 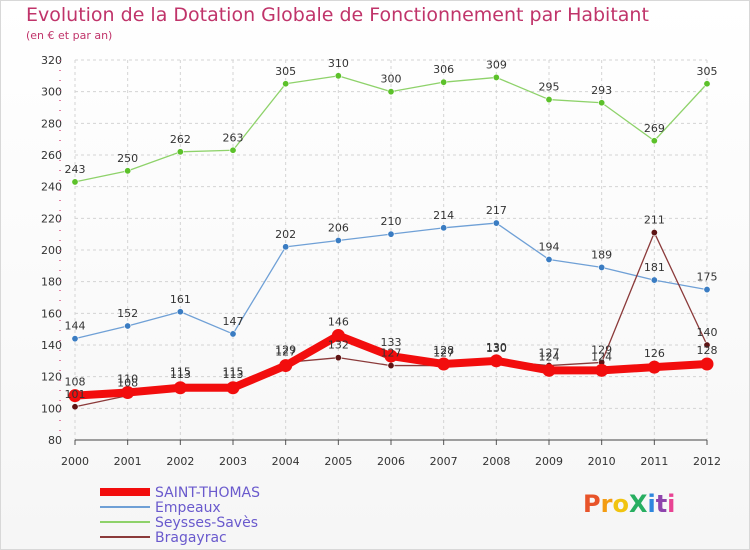 I want to click on data-label: 161, so click(x=180, y=299).